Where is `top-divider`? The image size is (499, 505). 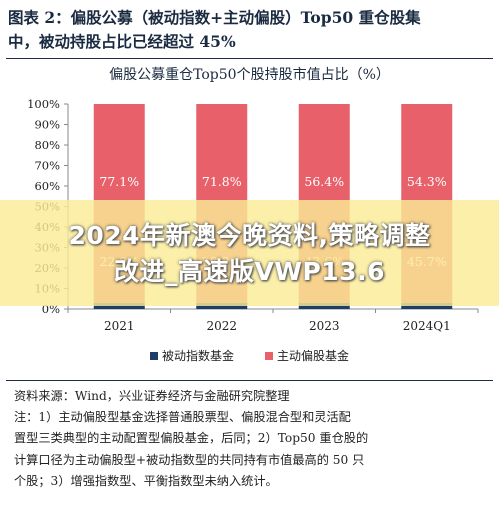 top-divider is located at coordinates (249, 58).